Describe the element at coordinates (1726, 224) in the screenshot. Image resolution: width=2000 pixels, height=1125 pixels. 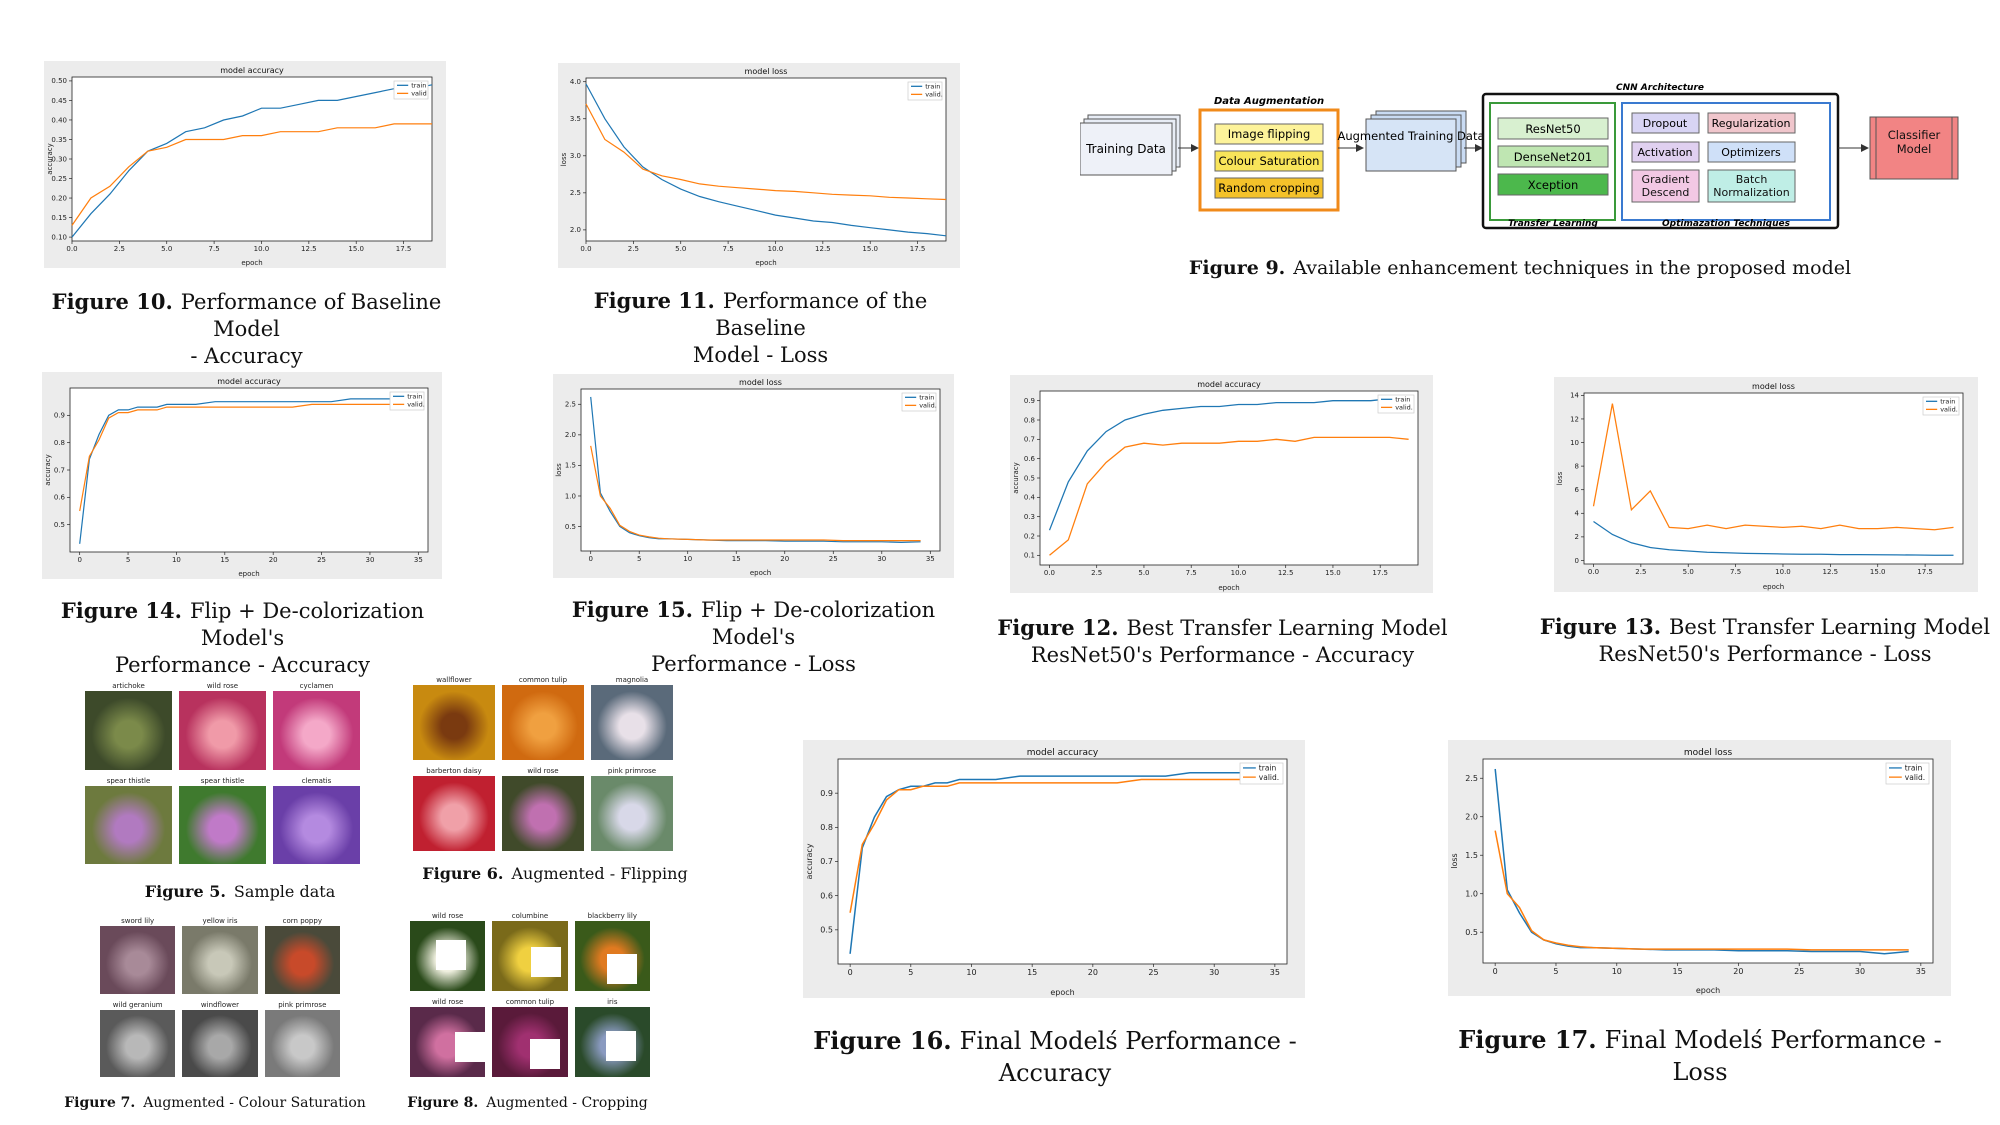
I see `opt-label: Optimazation Techniques` at that location.